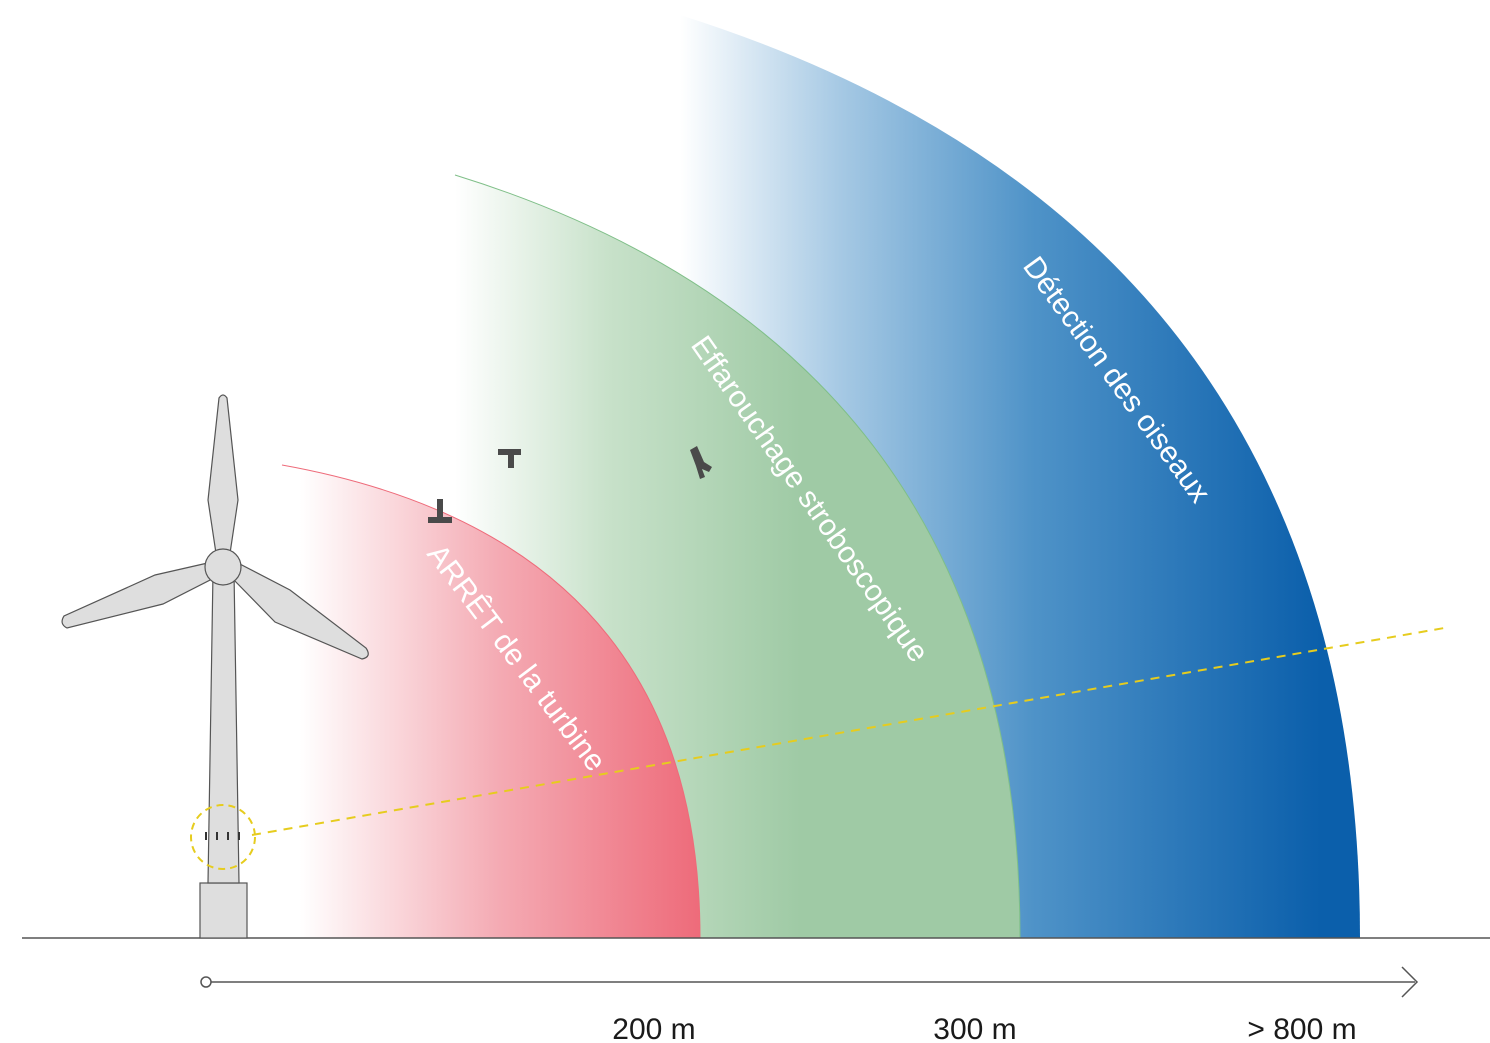 This screenshot has width=1490, height=1043. Describe the element at coordinates (1301, 1028) in the screenshot. I see `distance-label-800: > 800 m` at that location.